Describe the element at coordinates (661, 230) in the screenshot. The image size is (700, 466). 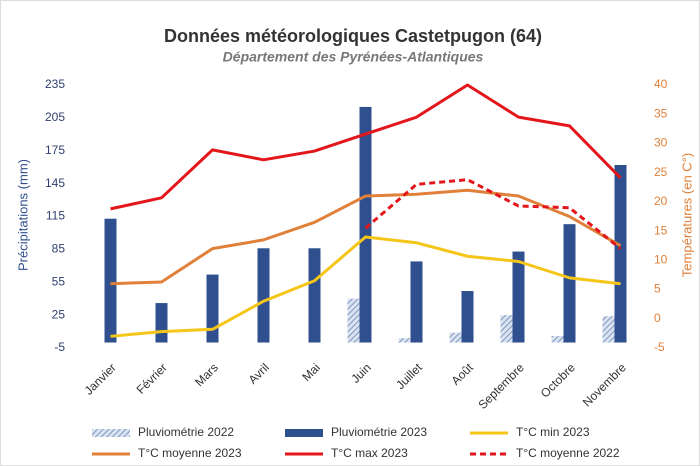
I see `y2-tick-label: 15` at that location.